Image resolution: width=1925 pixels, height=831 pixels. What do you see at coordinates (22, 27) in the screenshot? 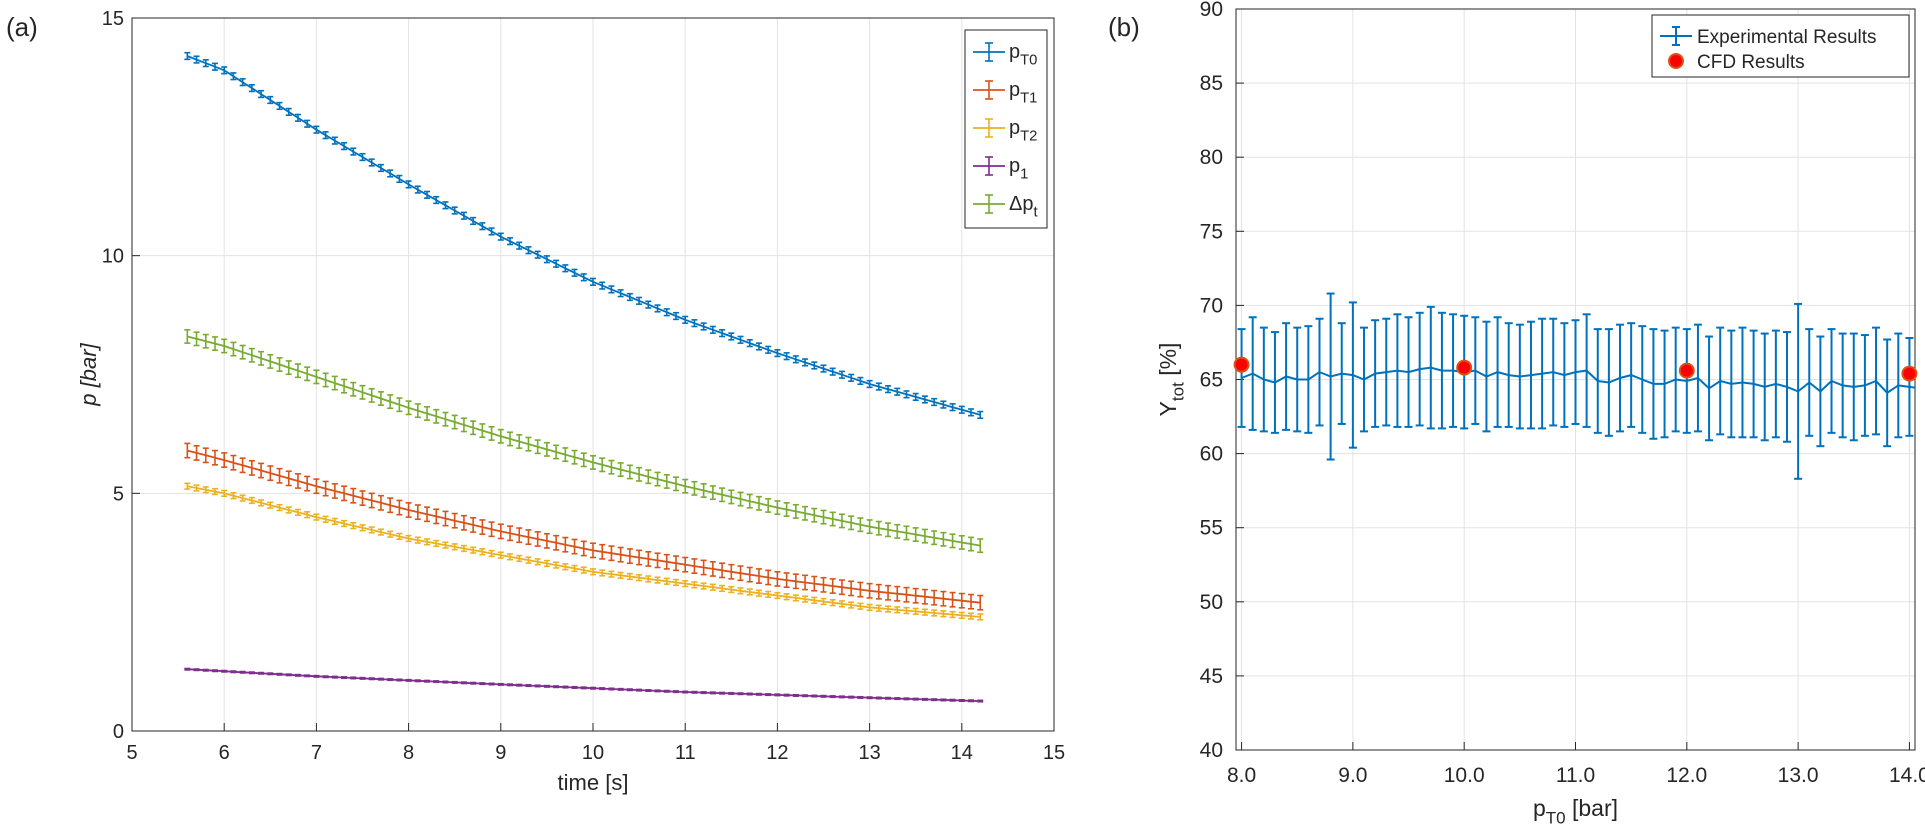
I see `panel-label-a: (a)` at bounding box center [22, 27].